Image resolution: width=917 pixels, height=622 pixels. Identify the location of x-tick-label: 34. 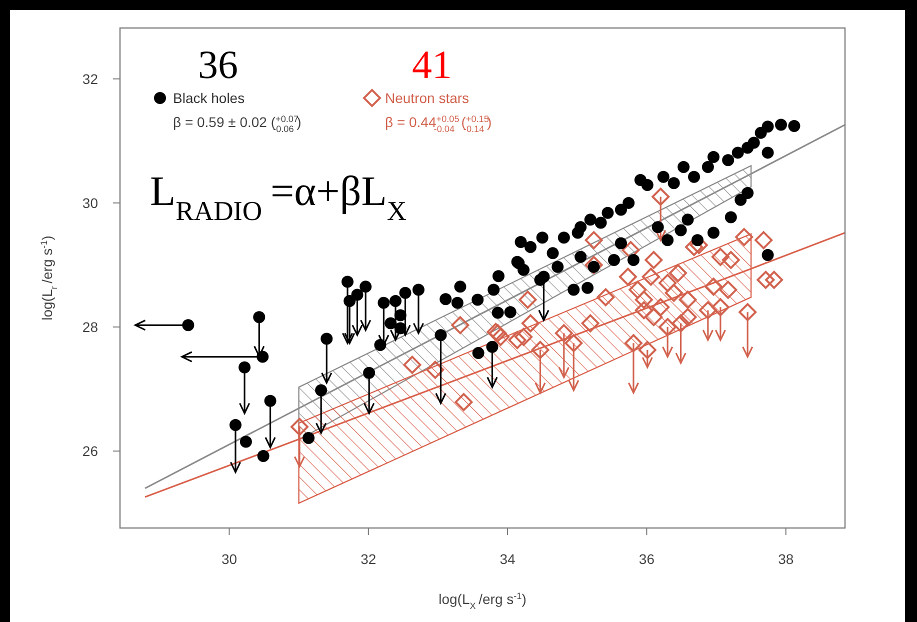
(508, 559).